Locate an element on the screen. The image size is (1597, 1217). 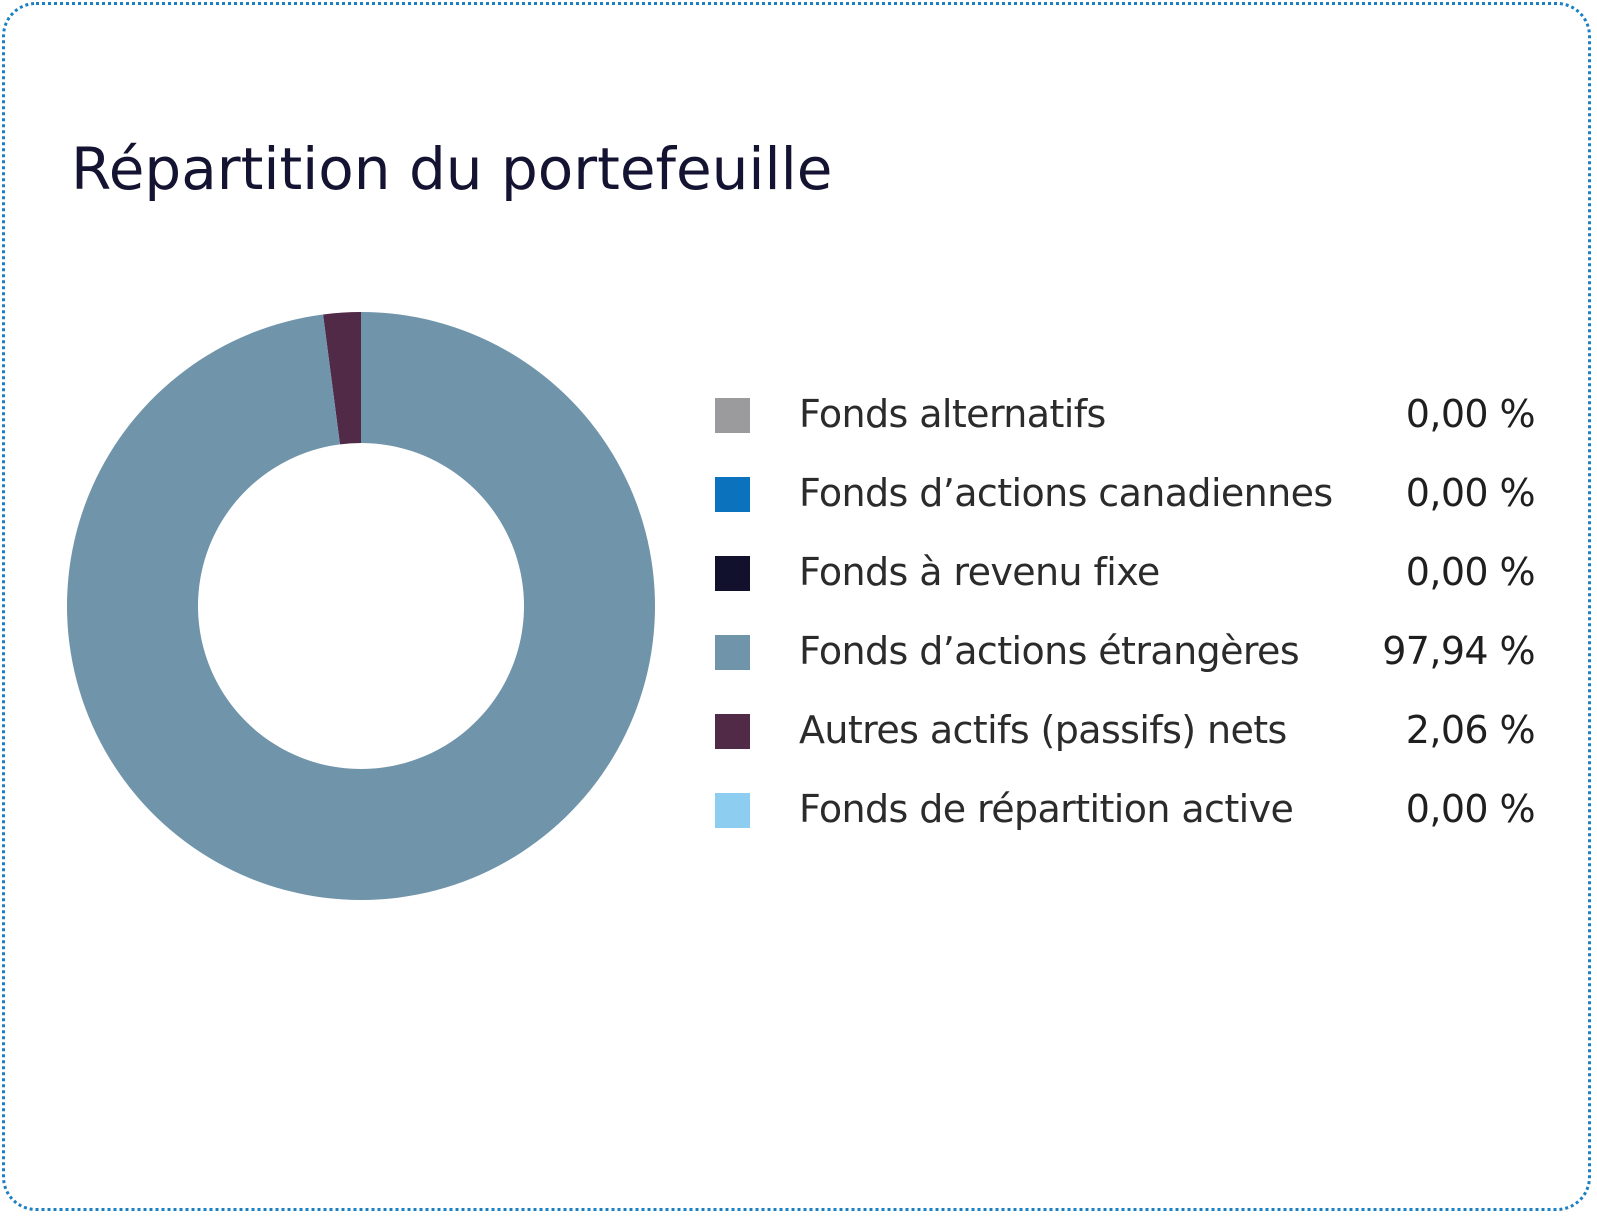
legend-item: Fonds d’actions étrangères 97,94 % is located at coordinates (1125, 663).